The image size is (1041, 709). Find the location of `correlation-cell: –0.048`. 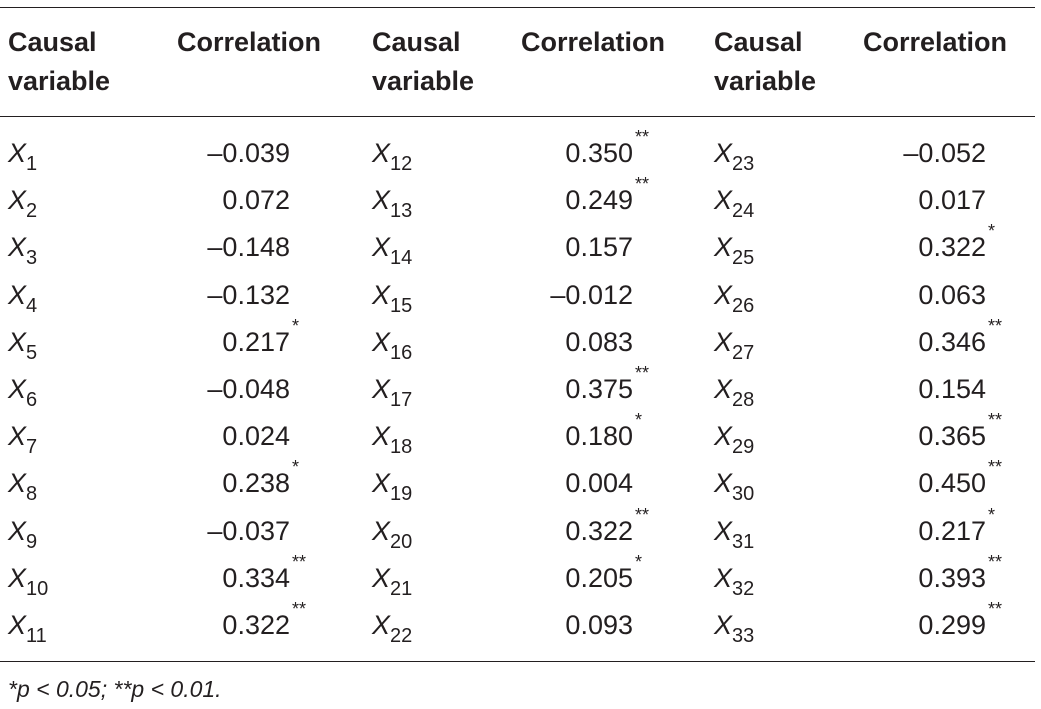

correlation-cell: –0.048 is located at coordinates (240, 389).